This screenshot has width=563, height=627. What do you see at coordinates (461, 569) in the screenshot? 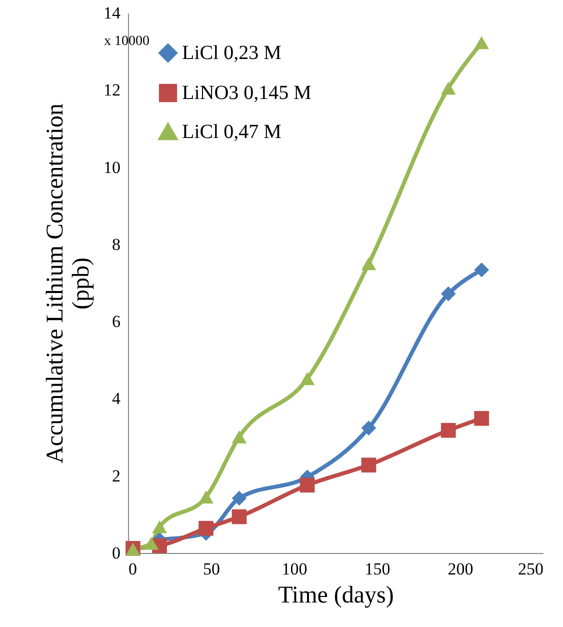
I see `x-tick-label: 200` at bounding box center [461, 569].